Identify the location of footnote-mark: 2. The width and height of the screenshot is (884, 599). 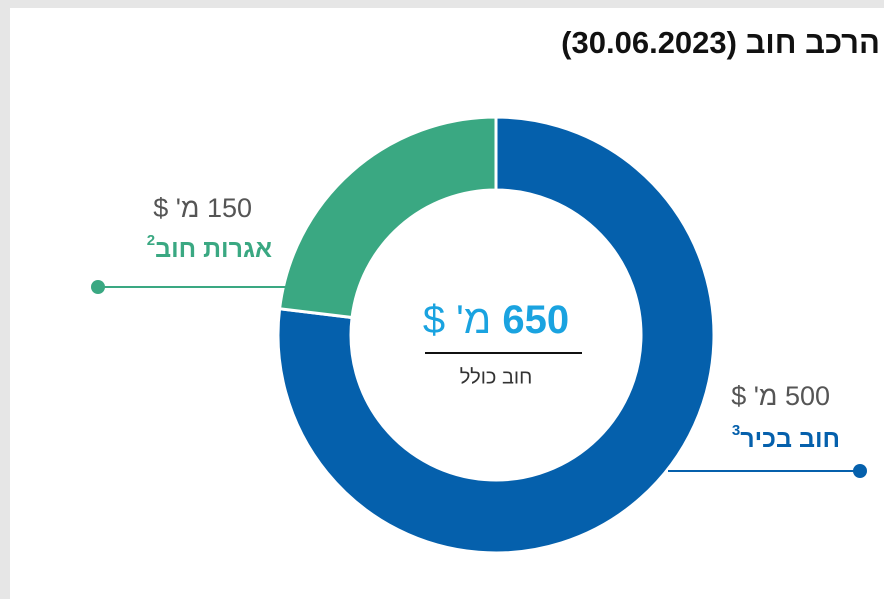
(151, 240).